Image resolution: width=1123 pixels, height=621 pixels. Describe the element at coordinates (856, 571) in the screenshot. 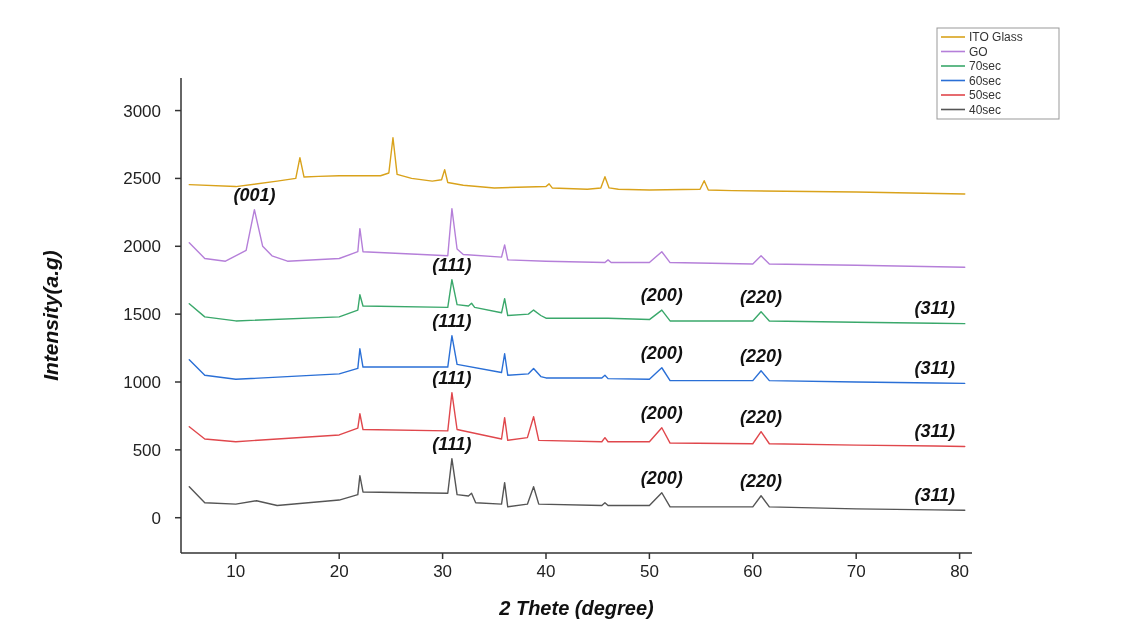

I see `x-tick-label: 70` at that location.